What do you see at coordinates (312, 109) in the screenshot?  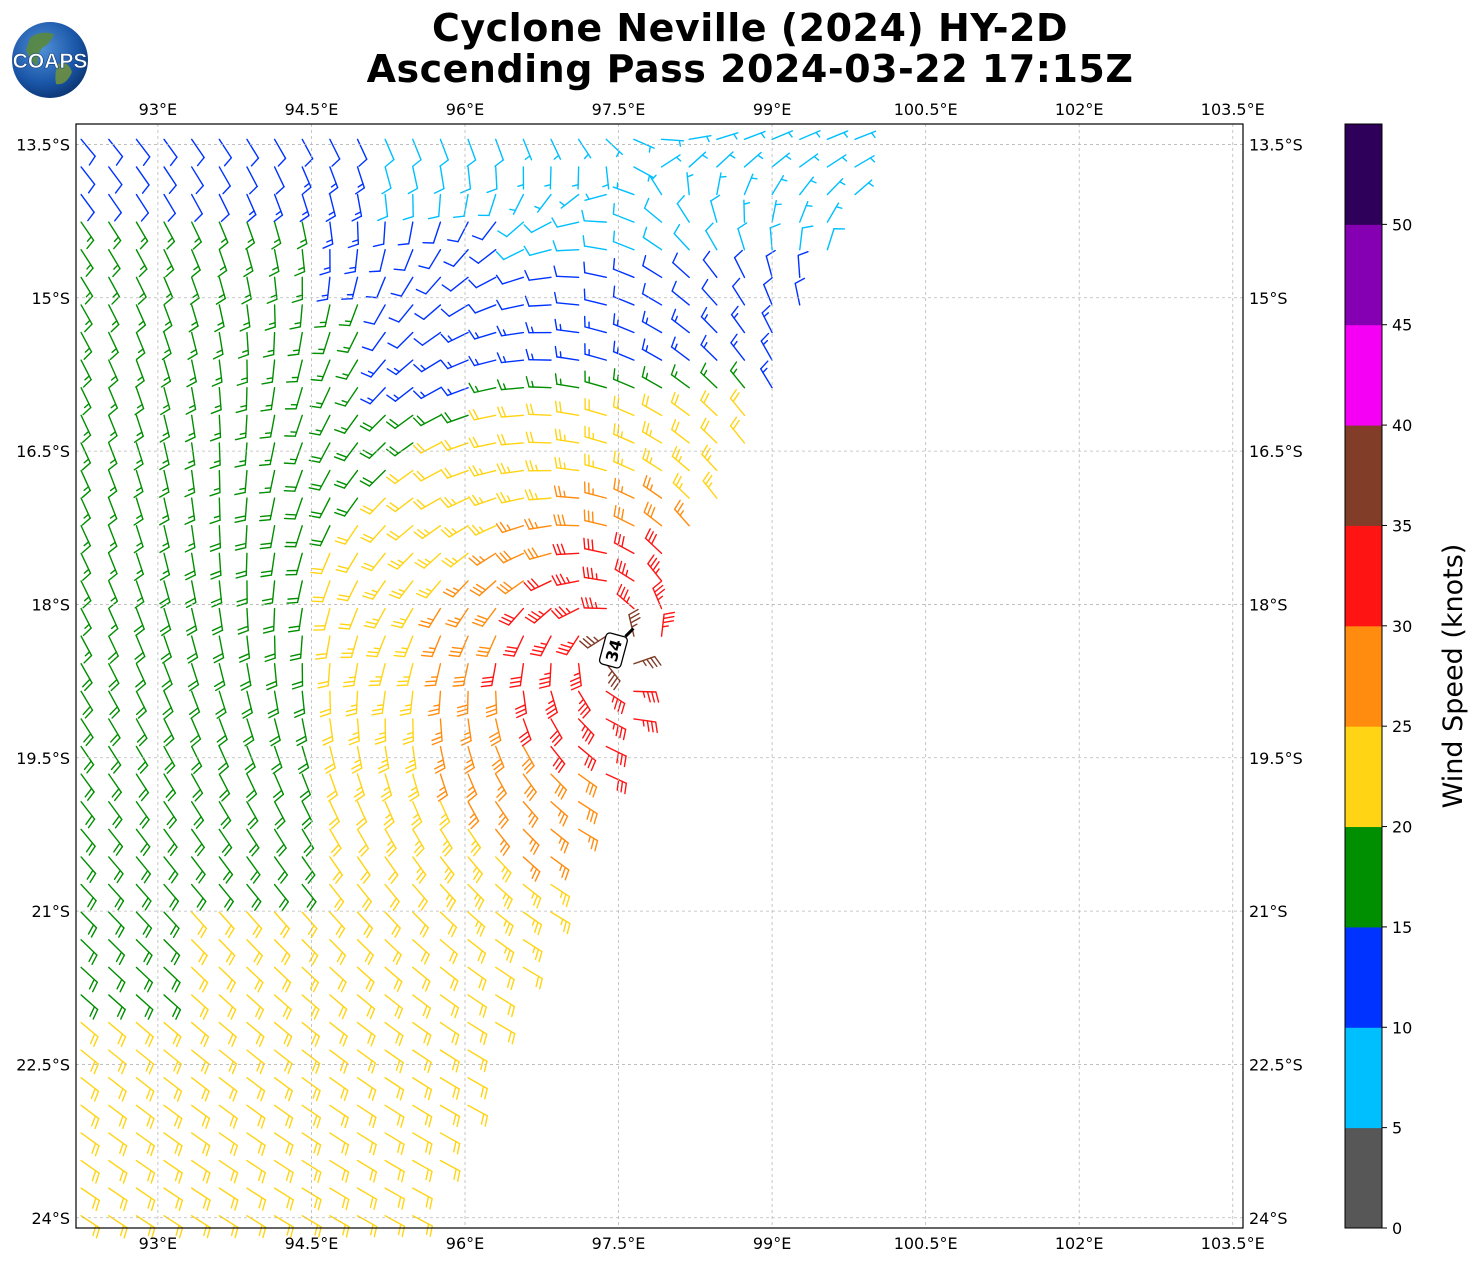 I see `lon-tick-label-top: 94.5°E` at bounding box center [312, 109].